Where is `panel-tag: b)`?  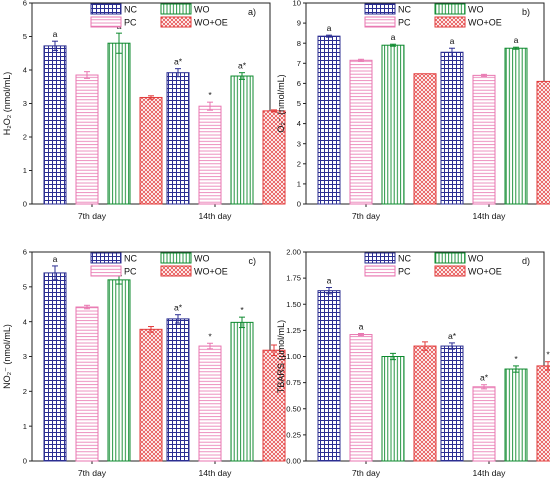 panel-tag: b) is located at coordinates (526, 12).